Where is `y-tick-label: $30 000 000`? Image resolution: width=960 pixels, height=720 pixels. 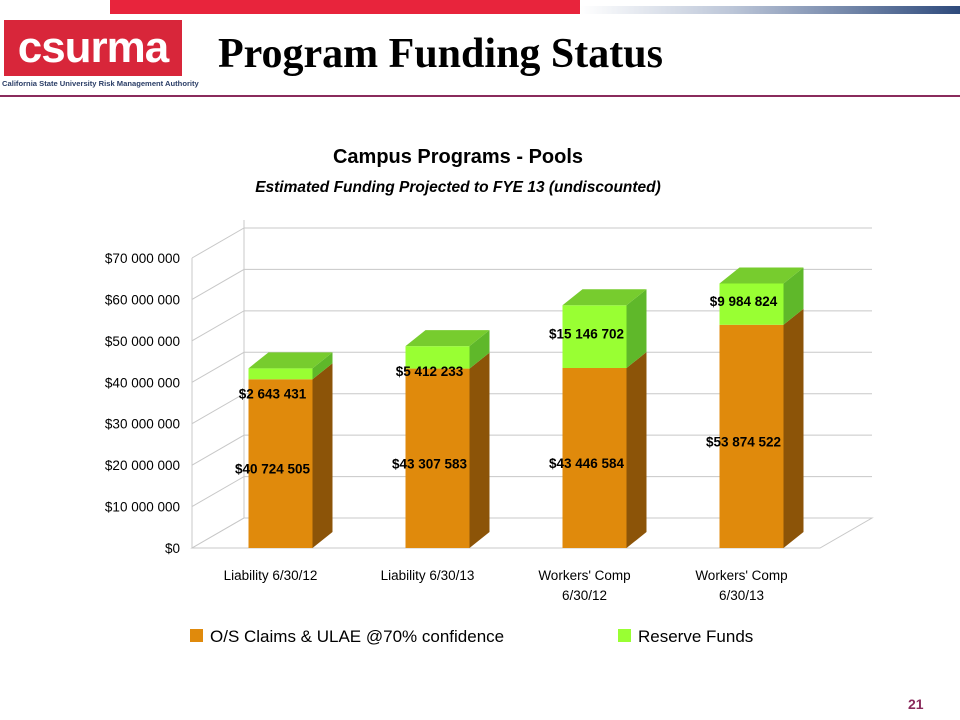
y-tick-label: $30 000 000 is located at coordinates (142, 424).